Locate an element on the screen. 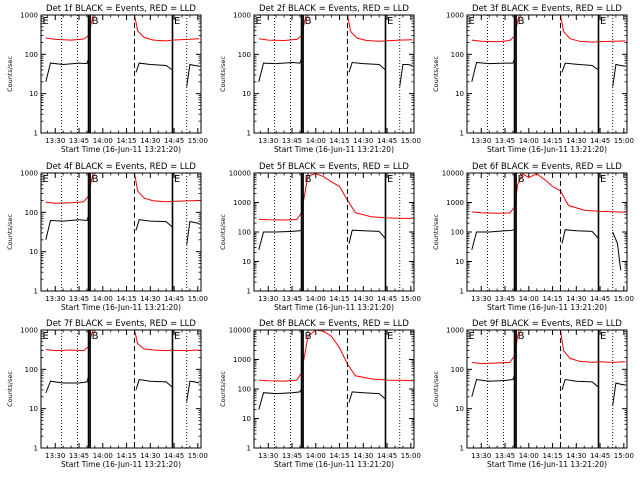 The width and height of the screenshot is (640, 480). panel-title: Det 6f BLACK = Events, RED = LLD is located at coordinates (547, 167).